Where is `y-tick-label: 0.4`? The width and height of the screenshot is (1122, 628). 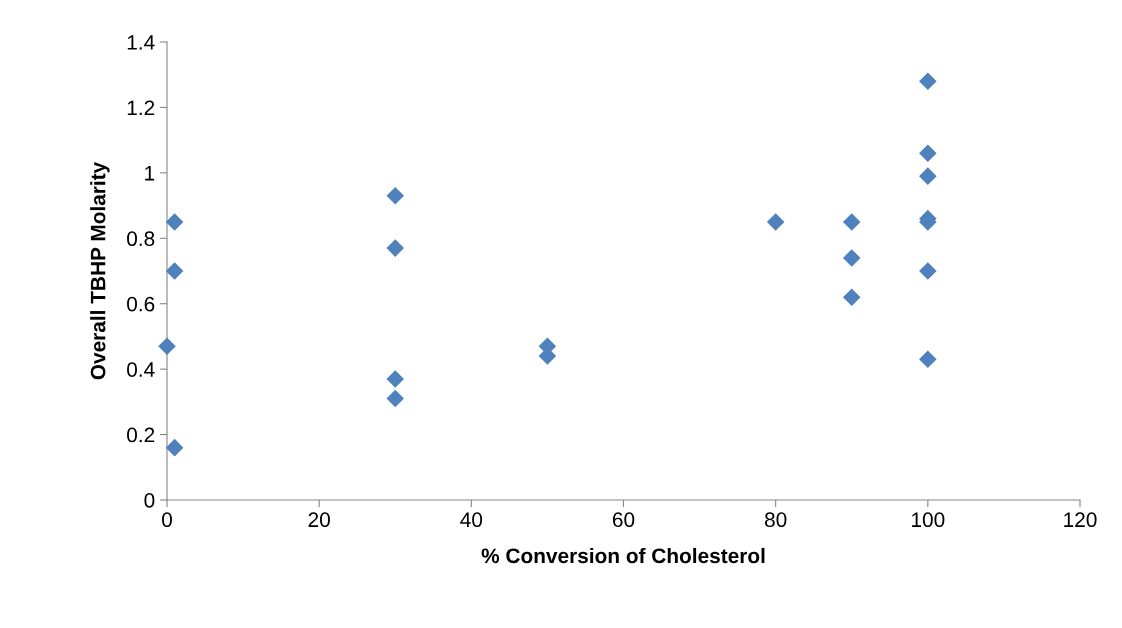
y-tick-label: 0.4 is located at coordinates (141, 369).